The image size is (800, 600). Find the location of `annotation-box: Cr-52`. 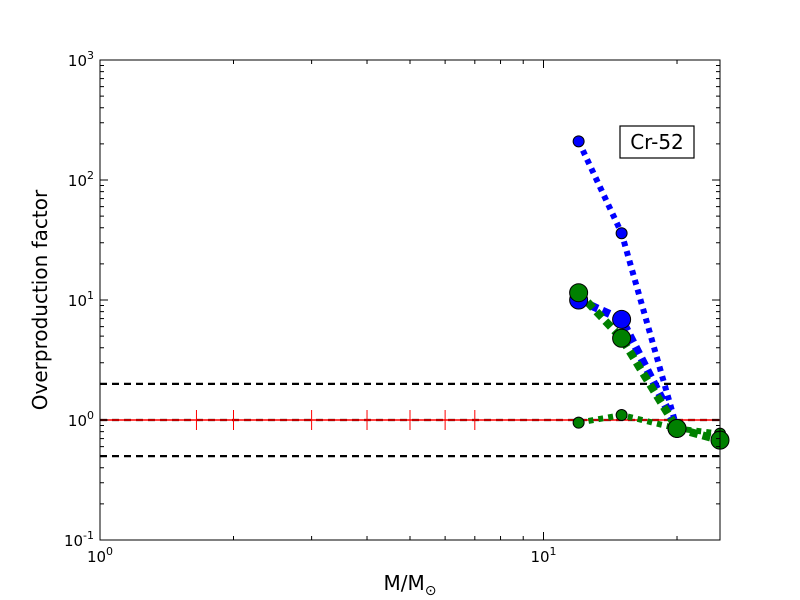

annotation-box: Cr-52 is located at coordinates (657, 142).